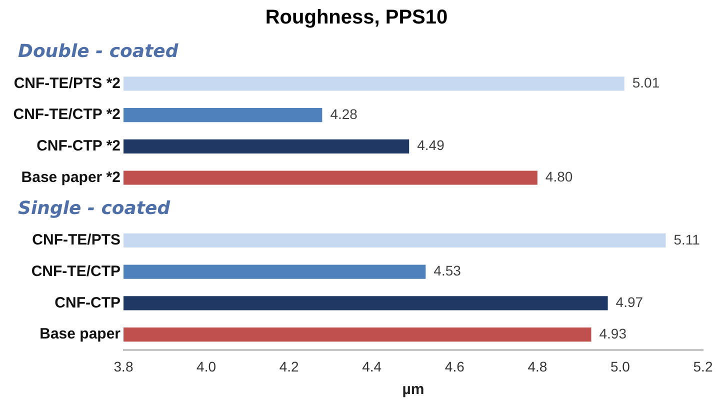 This screenshot has height=405, width=723. Describe the element at coordinates (71, 177) in the screenshot. I see `y-tick-label: Base paper *2` at that location.